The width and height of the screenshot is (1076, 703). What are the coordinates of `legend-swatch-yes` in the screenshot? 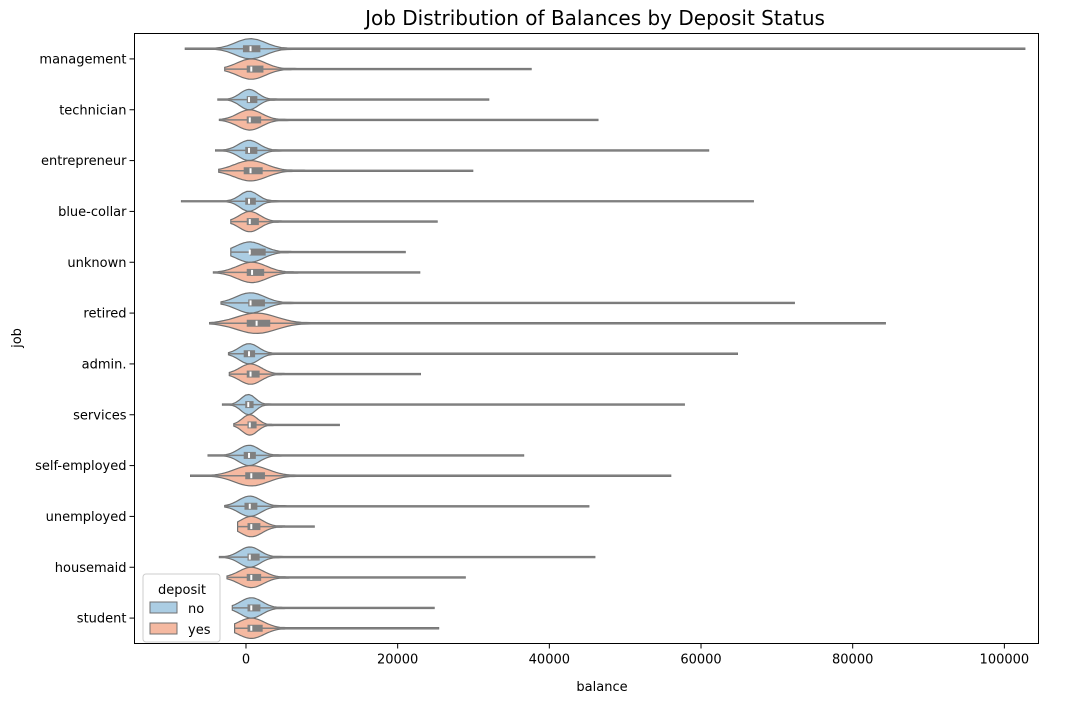 It's located at (163, 628).